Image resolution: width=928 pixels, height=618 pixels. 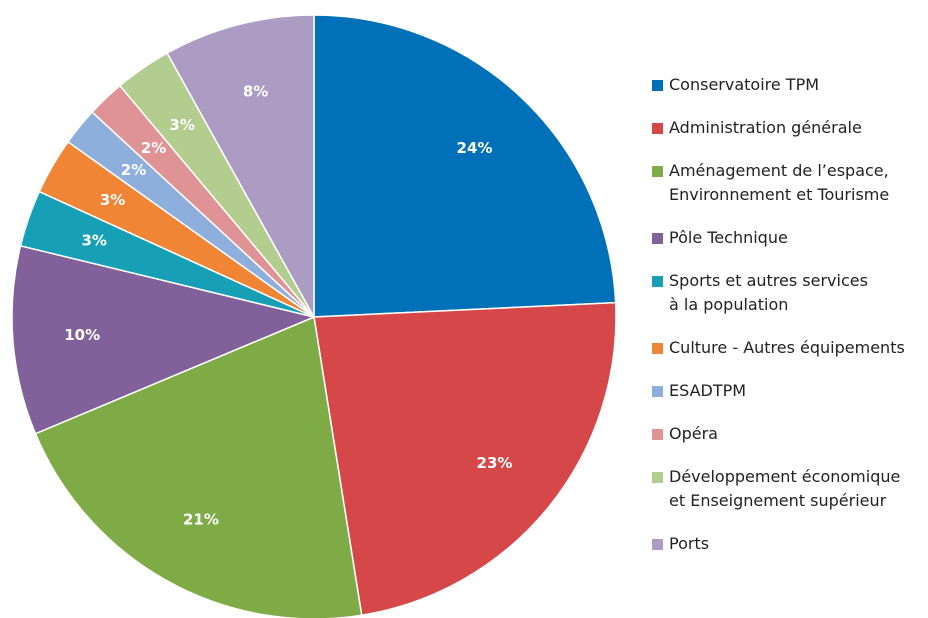 What do you see at coordinates (475, 148) in the screenshot?
I see `data-label: 24%` at bounding box center [475, 148].